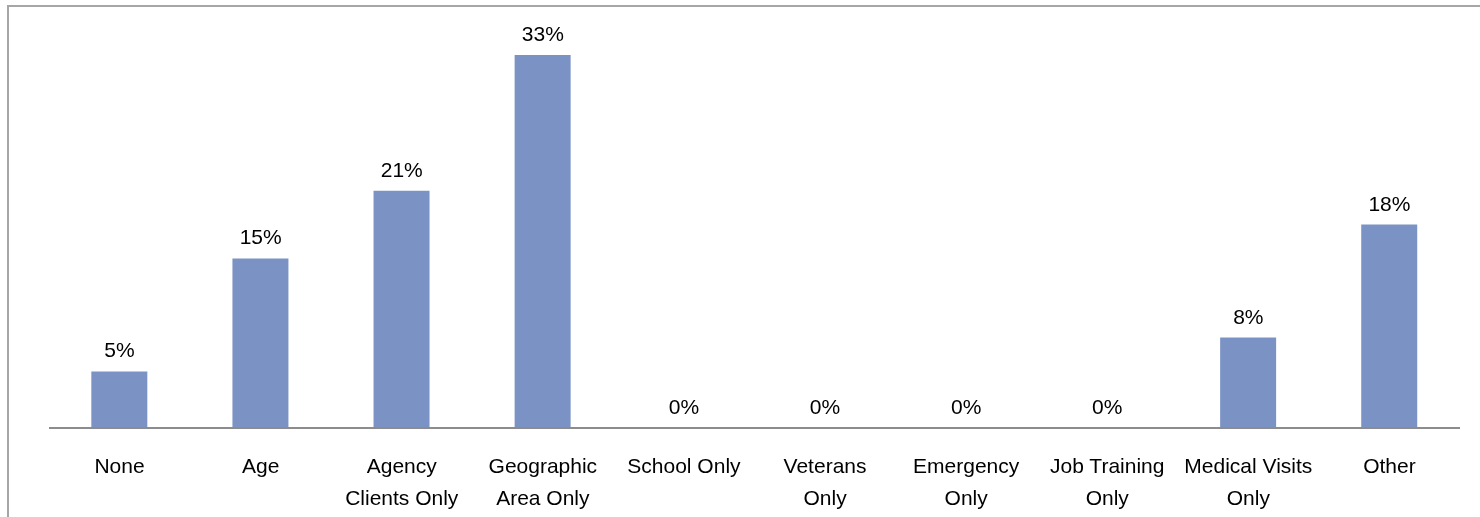 The image size is (1480, 517). What do you see at coordinates (119, 350) in the screenshot?
I see `data-label: 5%` at bounding box center [119, 350].